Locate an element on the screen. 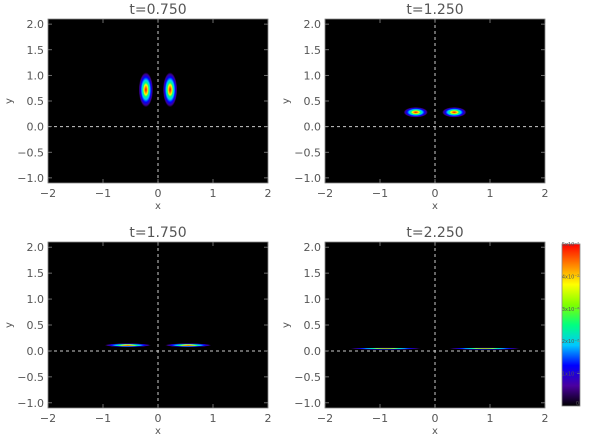 This screenshot has width=600, height=439. colorbar-gradient is located at coordinates (571, 325).